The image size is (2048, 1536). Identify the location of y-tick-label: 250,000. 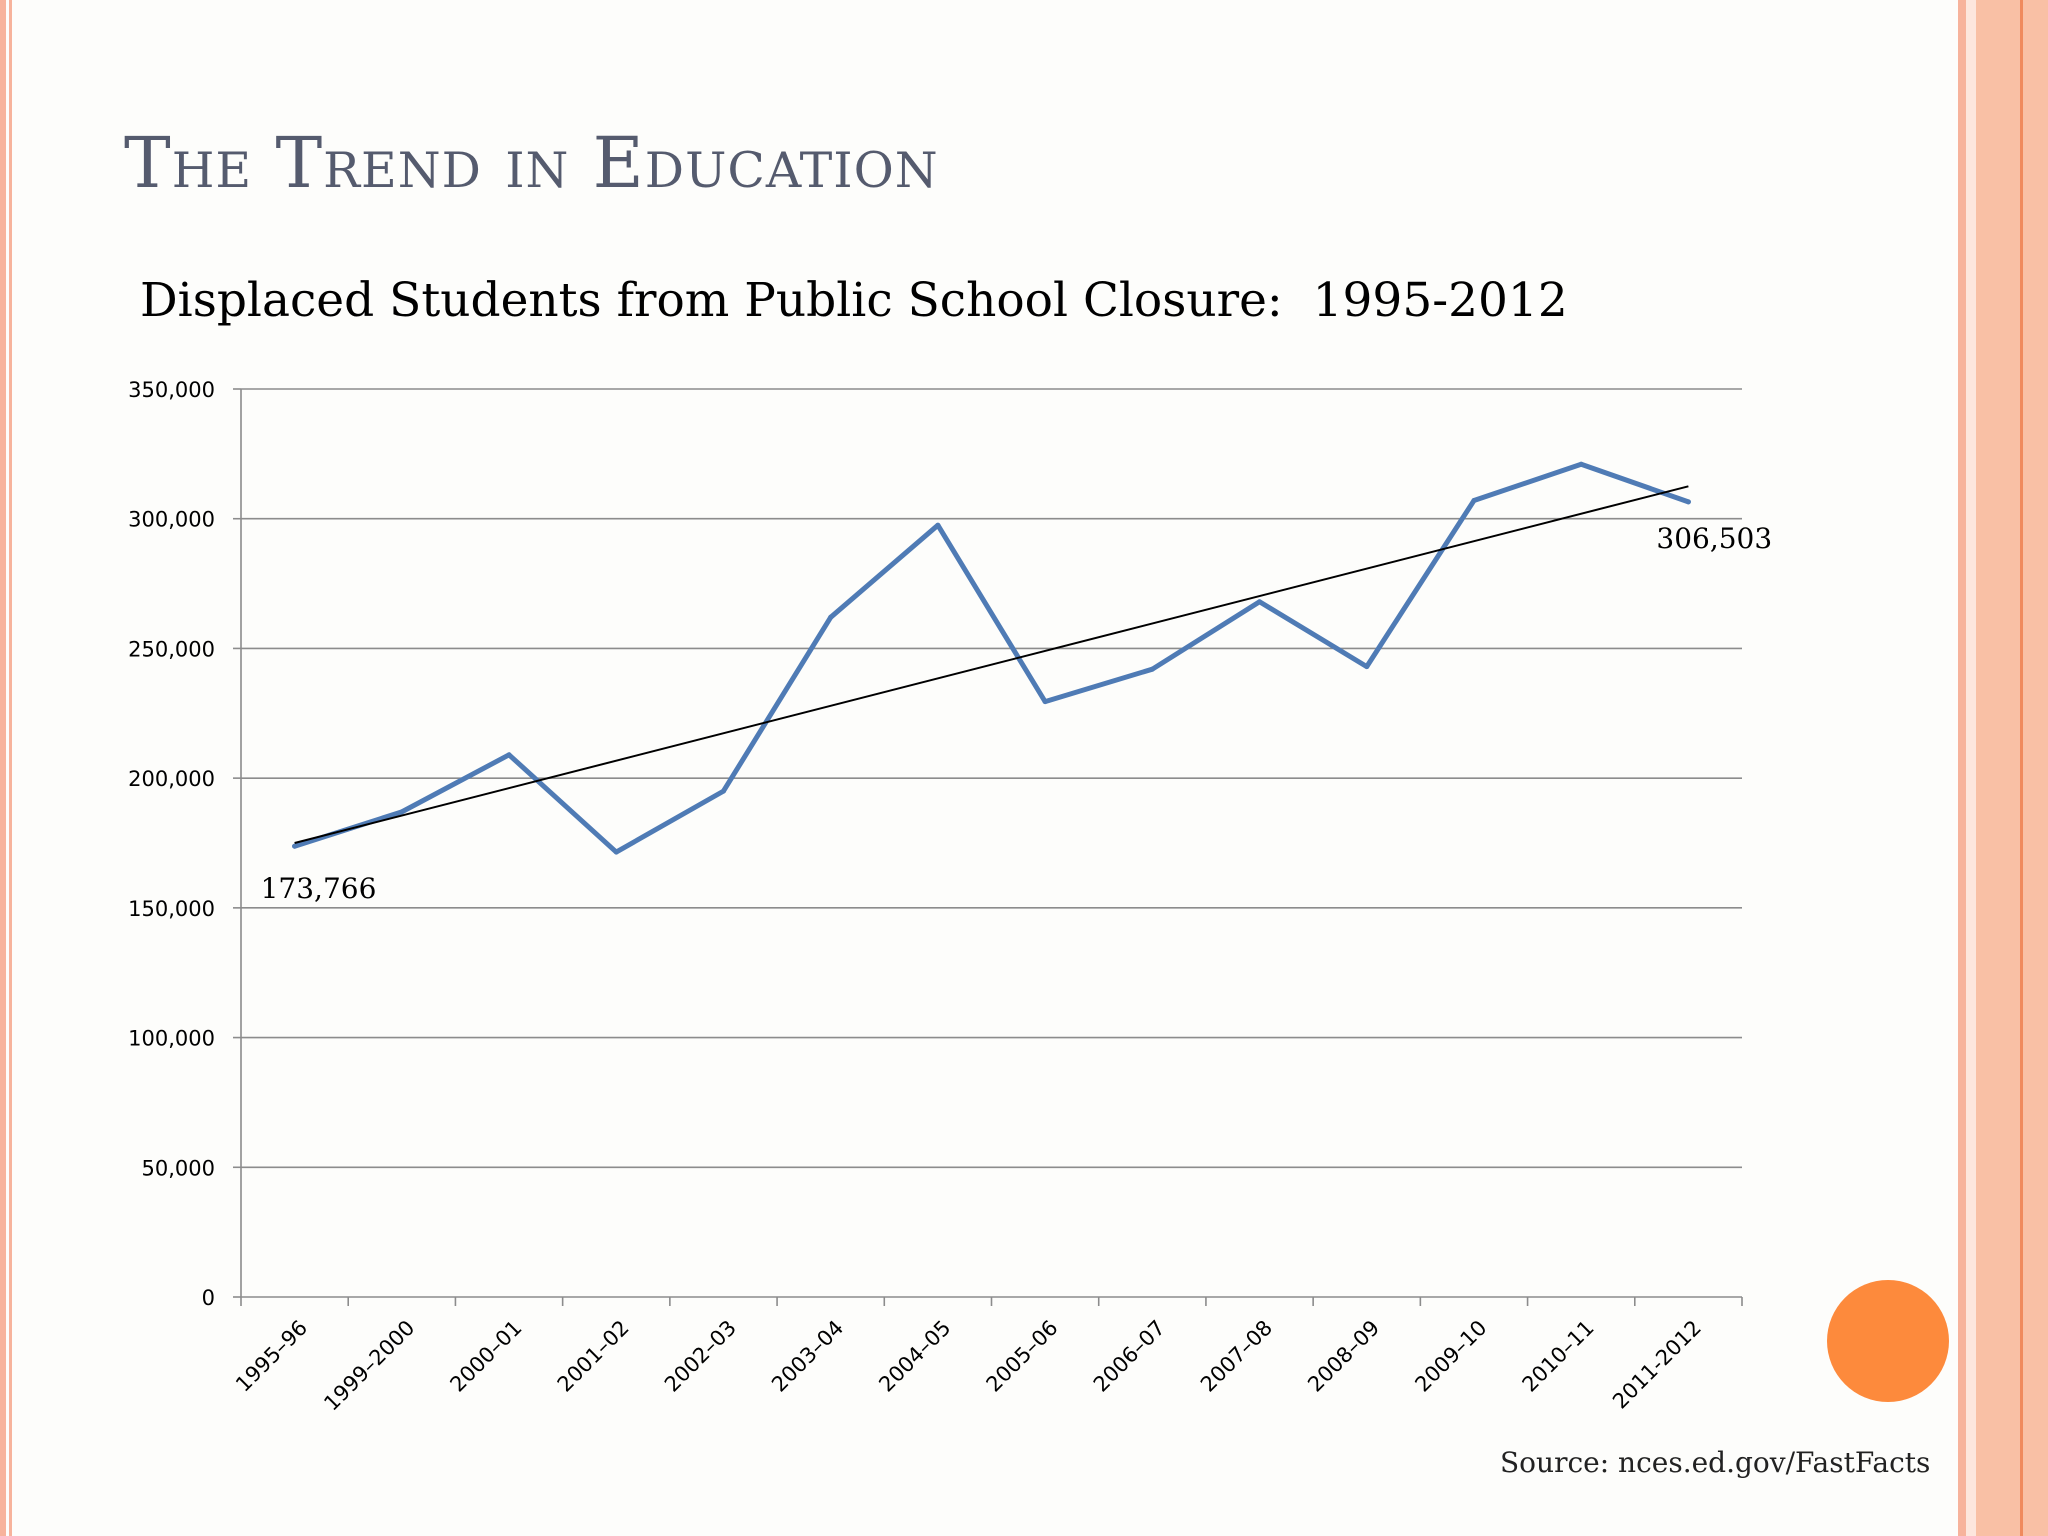
(171, 649).